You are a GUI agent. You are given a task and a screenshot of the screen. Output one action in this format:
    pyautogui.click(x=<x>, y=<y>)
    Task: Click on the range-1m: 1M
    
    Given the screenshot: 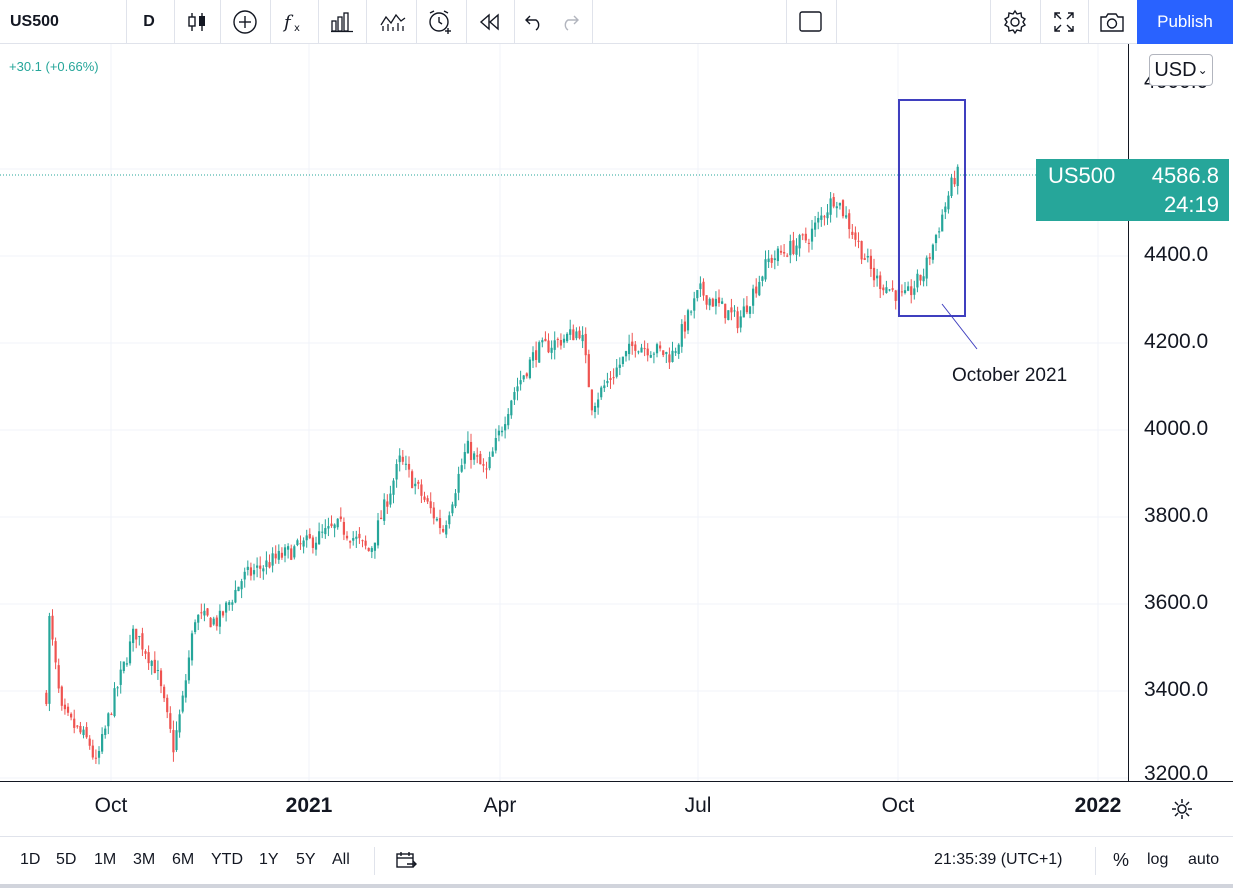 What is the action you would take?
    pyautogui.click(x=105, y=859)
    